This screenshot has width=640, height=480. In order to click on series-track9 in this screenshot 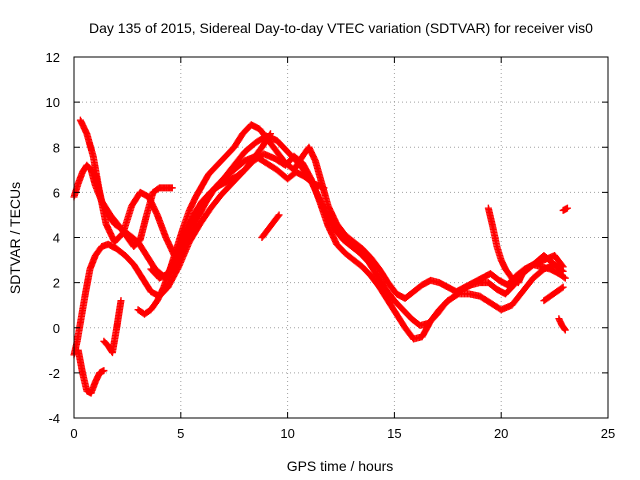, I will do `click(270, 226)`.